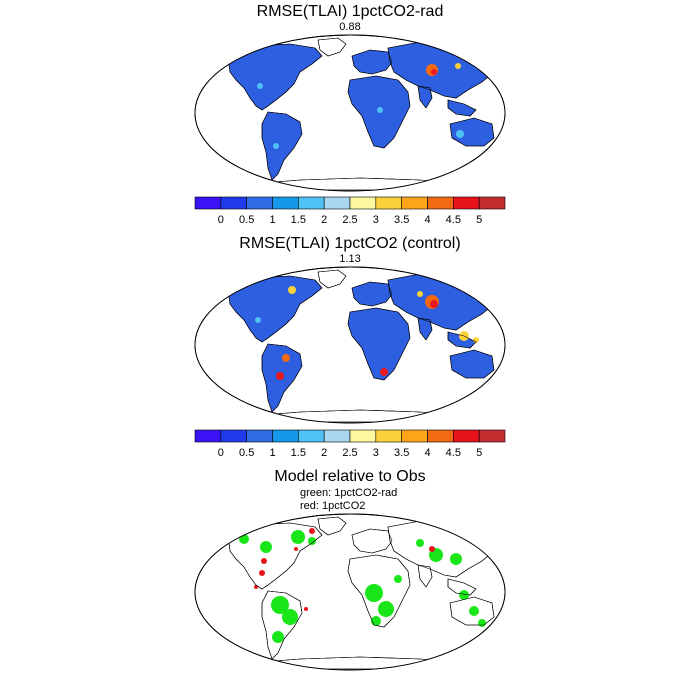 Image resolution: width=700 pixels, height=700 pixels. What do you see at coordinates (350, 243) in the screenshot?
I see `panel-title: RMSE(TLAI) 1pctCO2 (control)` at bounding box center [350, 243].